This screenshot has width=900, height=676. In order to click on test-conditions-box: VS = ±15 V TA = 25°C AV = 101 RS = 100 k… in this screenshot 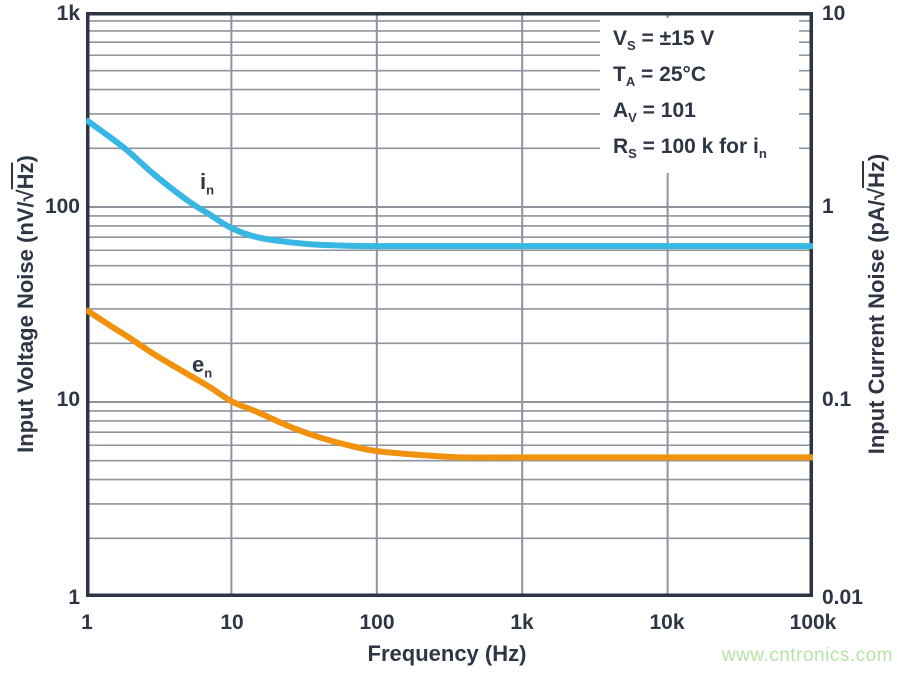, I will do `click(699, 95)`.